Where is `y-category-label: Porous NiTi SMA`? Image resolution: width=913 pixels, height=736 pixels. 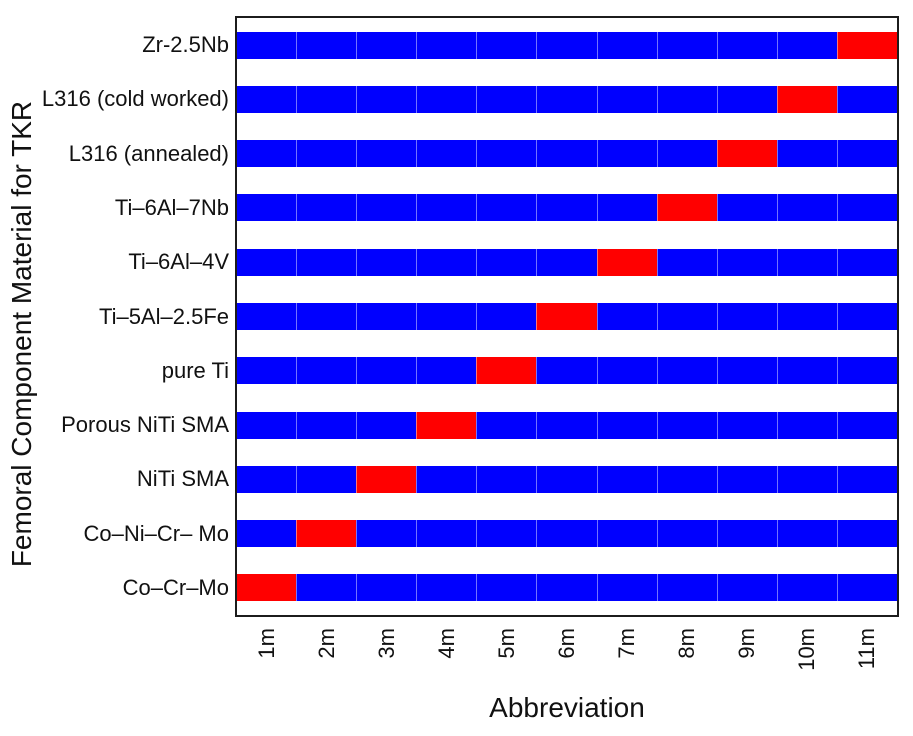 y-category-label: Porous NiTi SMA is located at coordinates (145, 425).